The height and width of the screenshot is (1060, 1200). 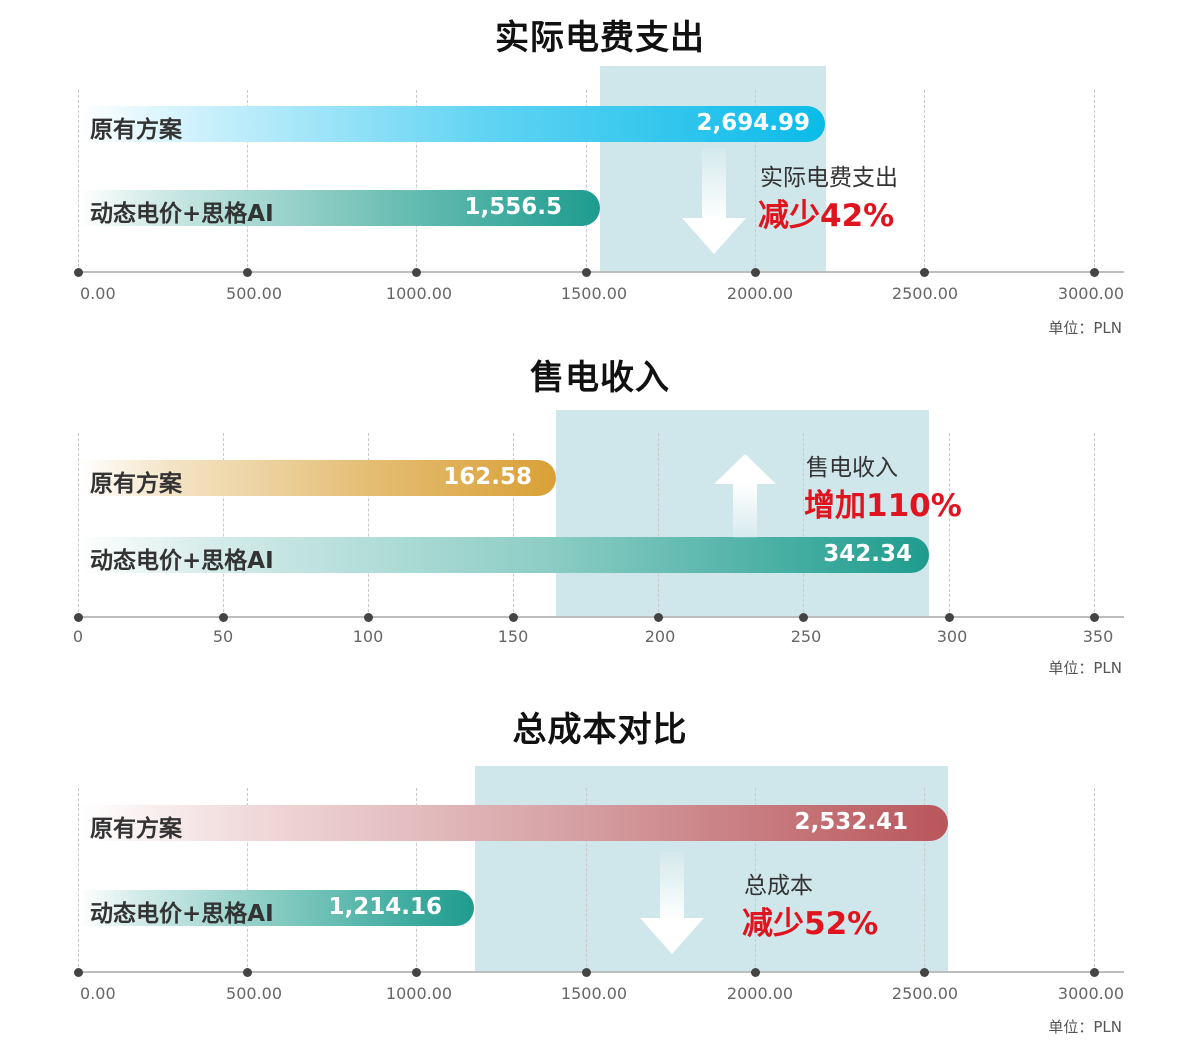 I want to click on chart-title: 售电收入, so click(x=600, y=378).